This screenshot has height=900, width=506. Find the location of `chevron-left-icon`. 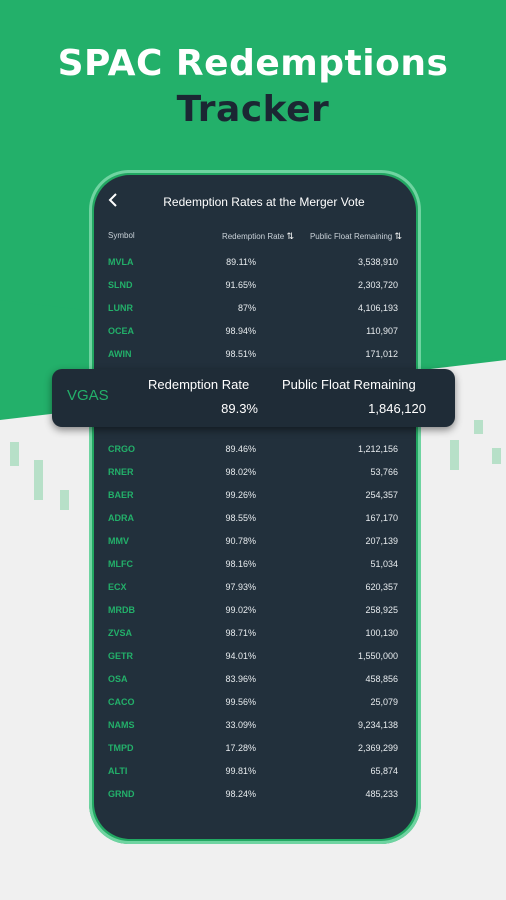

chevron-left-icon is located at coordinates (116, 202).